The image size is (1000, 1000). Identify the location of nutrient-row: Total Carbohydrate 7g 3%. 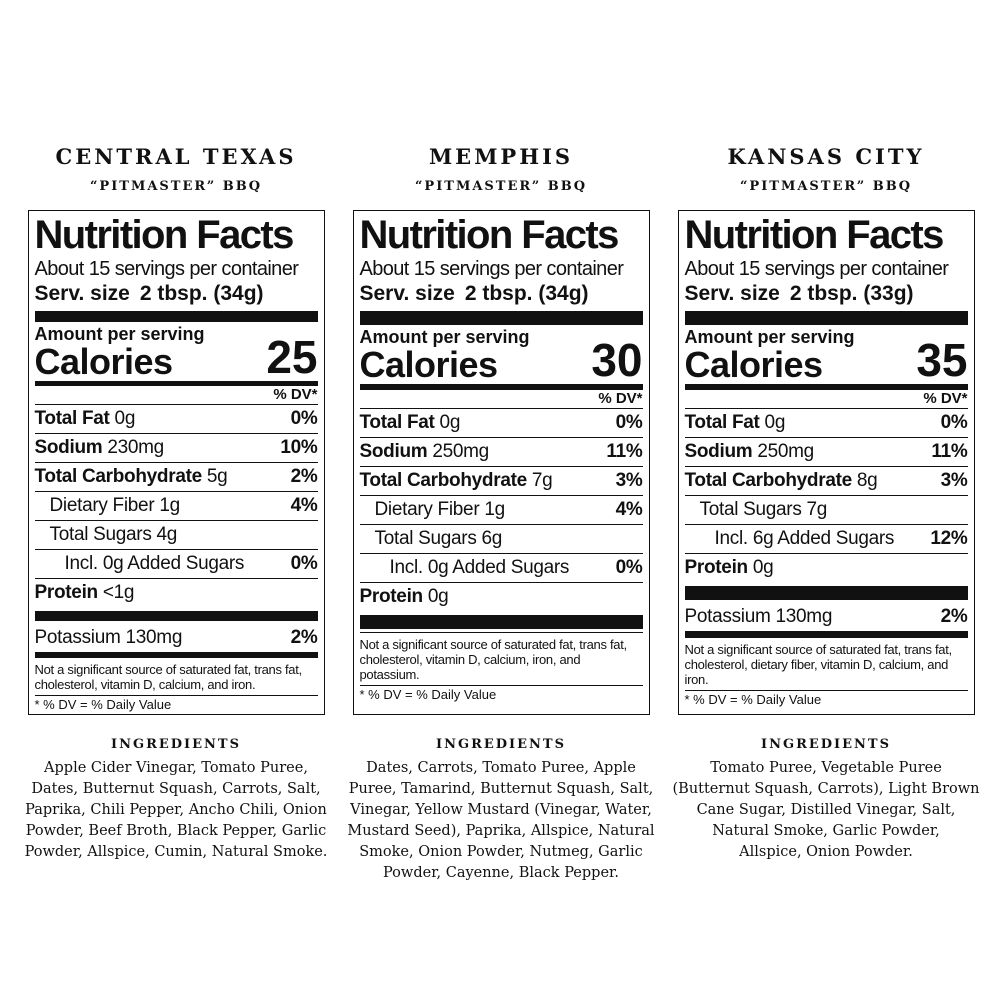
(501, 480).